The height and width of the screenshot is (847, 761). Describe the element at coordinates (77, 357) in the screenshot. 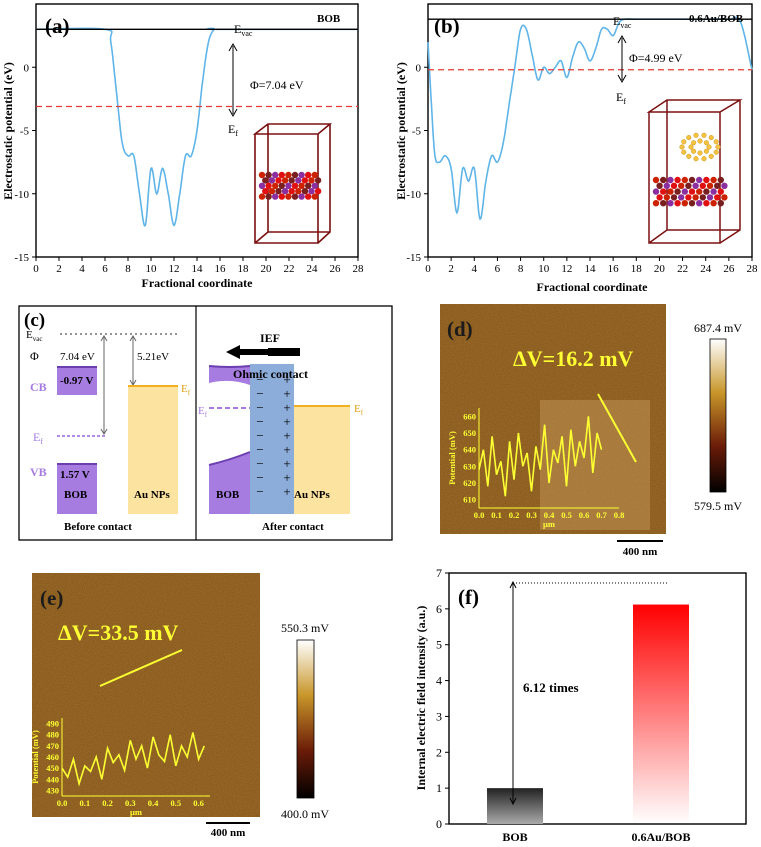

I see `panel-c-phi-bob: 7.04 eV` at that location.